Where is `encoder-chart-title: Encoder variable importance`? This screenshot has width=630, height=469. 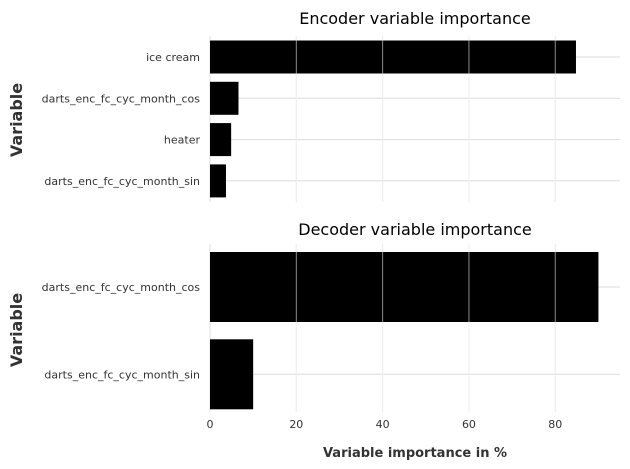
encoder-chart-title: Encoder variable importance is located at coordinates (415, 18).